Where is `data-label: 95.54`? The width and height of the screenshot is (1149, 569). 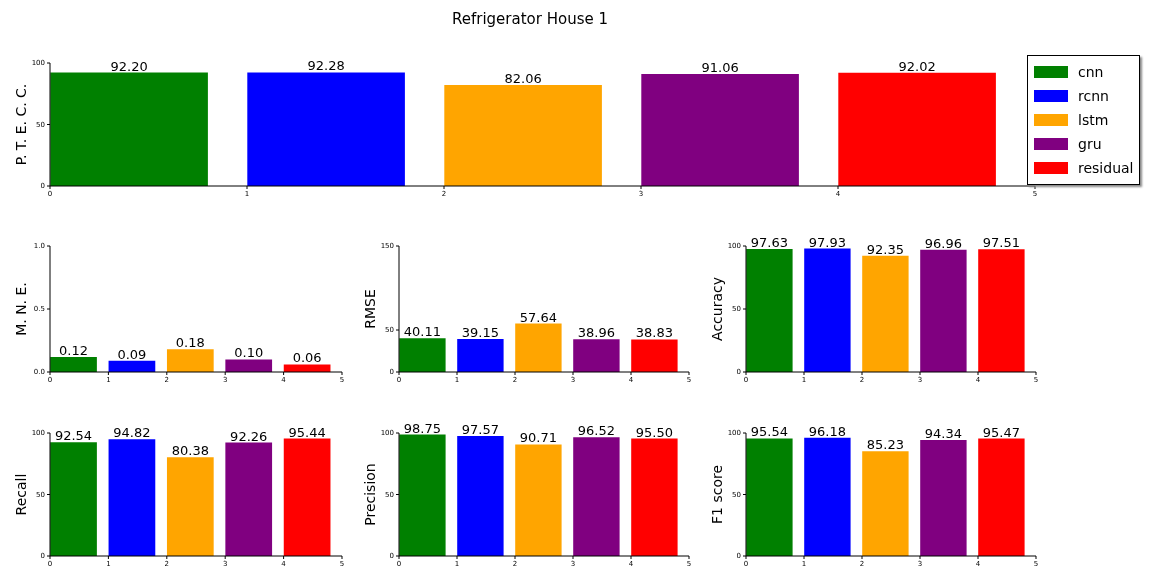
data-label: 95.54 is located at coordinates (769, 432).